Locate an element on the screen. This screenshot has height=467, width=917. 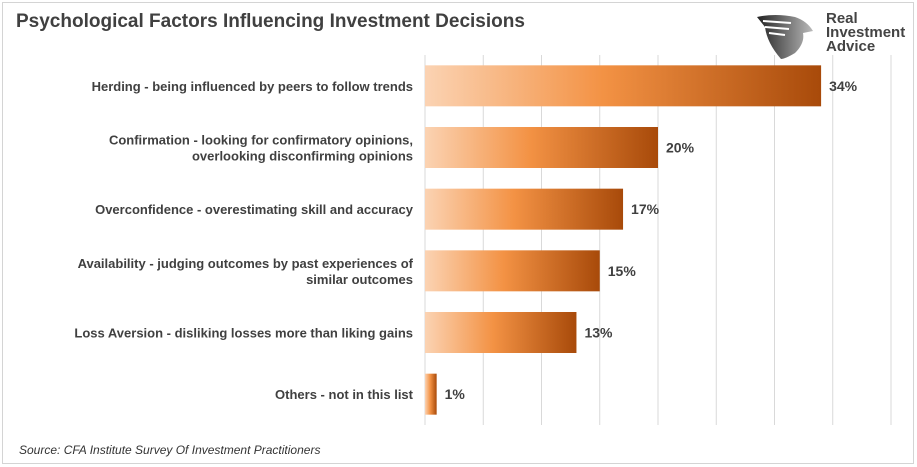
category-label: similar outcomes is located at coordinates (359, 279).